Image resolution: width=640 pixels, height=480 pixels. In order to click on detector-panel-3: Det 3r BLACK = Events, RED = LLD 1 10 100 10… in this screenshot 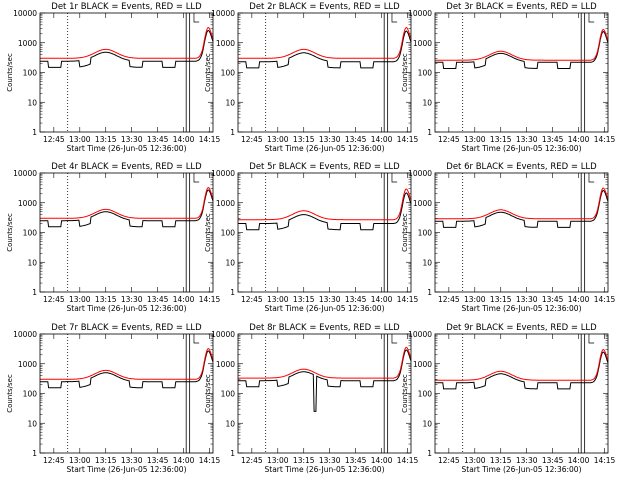, I will do `click(508, 77)`.